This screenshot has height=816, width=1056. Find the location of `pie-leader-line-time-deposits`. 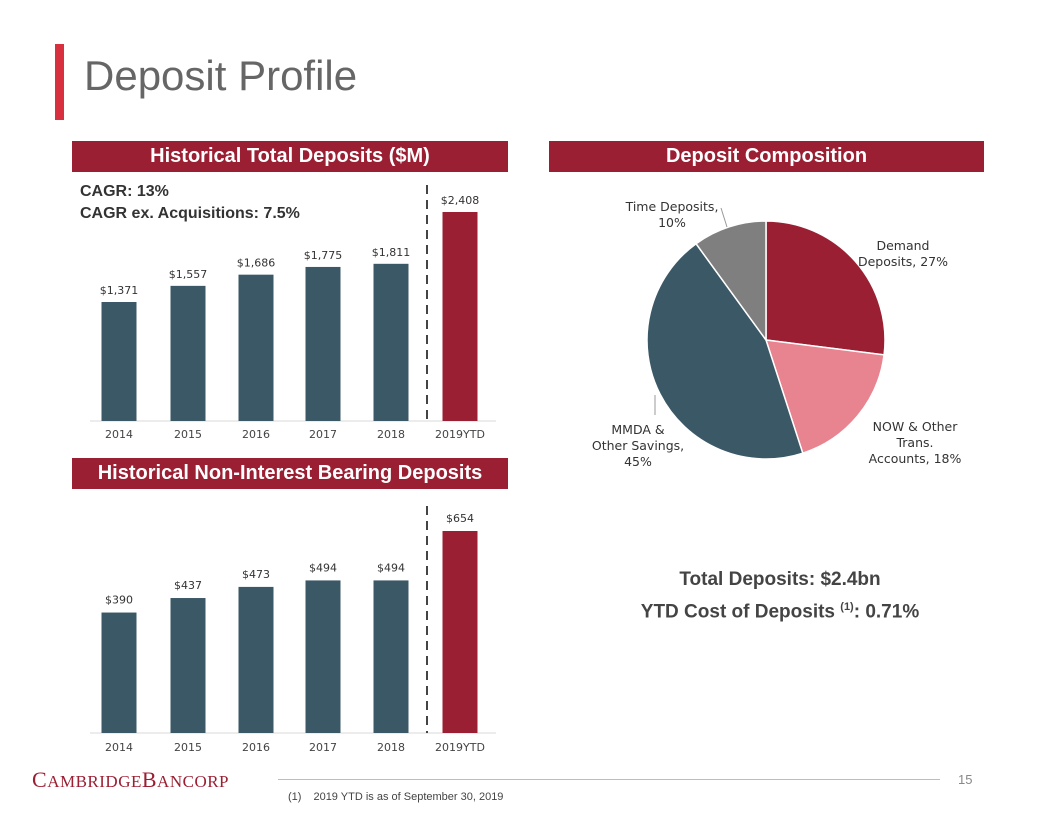

pie-leader-line-time-deposits is located at coordinates (724, 217).